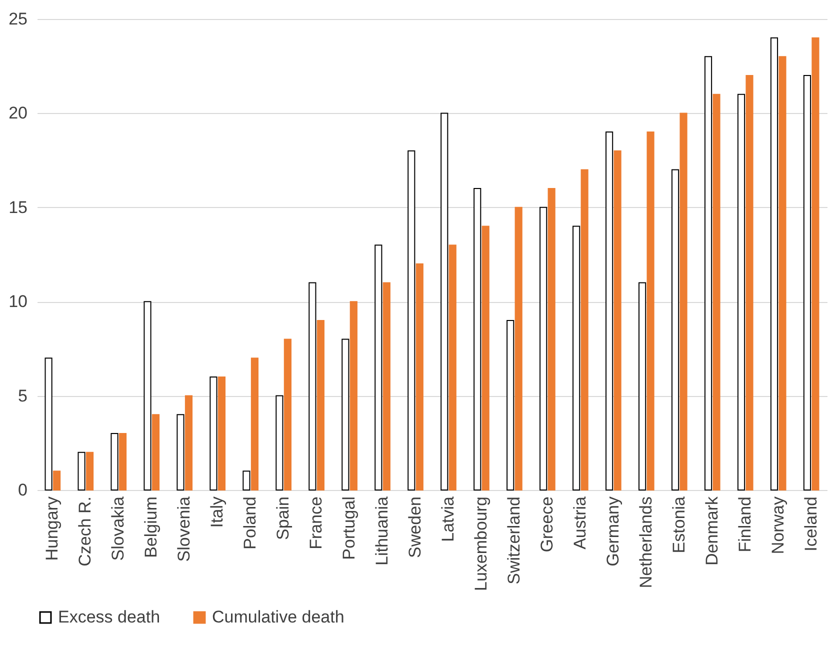 The width and height of the screenshot is (835, 661). I want to click on x-tick-label: Latvia, so click(448, 519).